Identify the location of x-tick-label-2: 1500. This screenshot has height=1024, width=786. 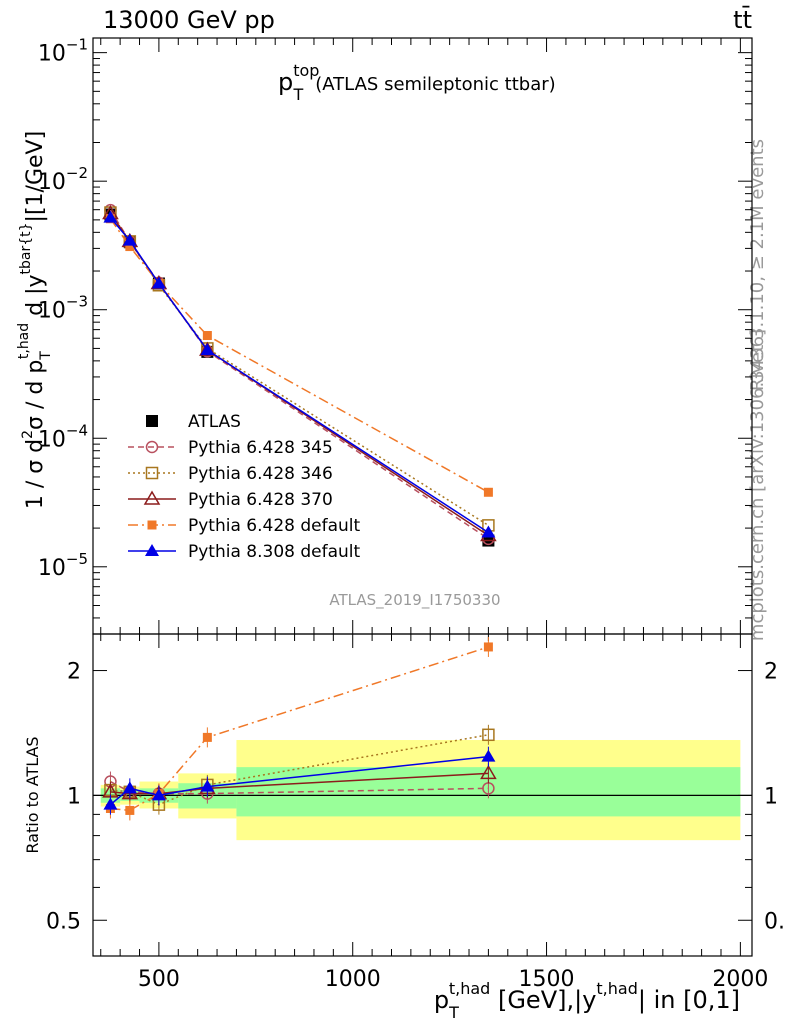
(547, 979).